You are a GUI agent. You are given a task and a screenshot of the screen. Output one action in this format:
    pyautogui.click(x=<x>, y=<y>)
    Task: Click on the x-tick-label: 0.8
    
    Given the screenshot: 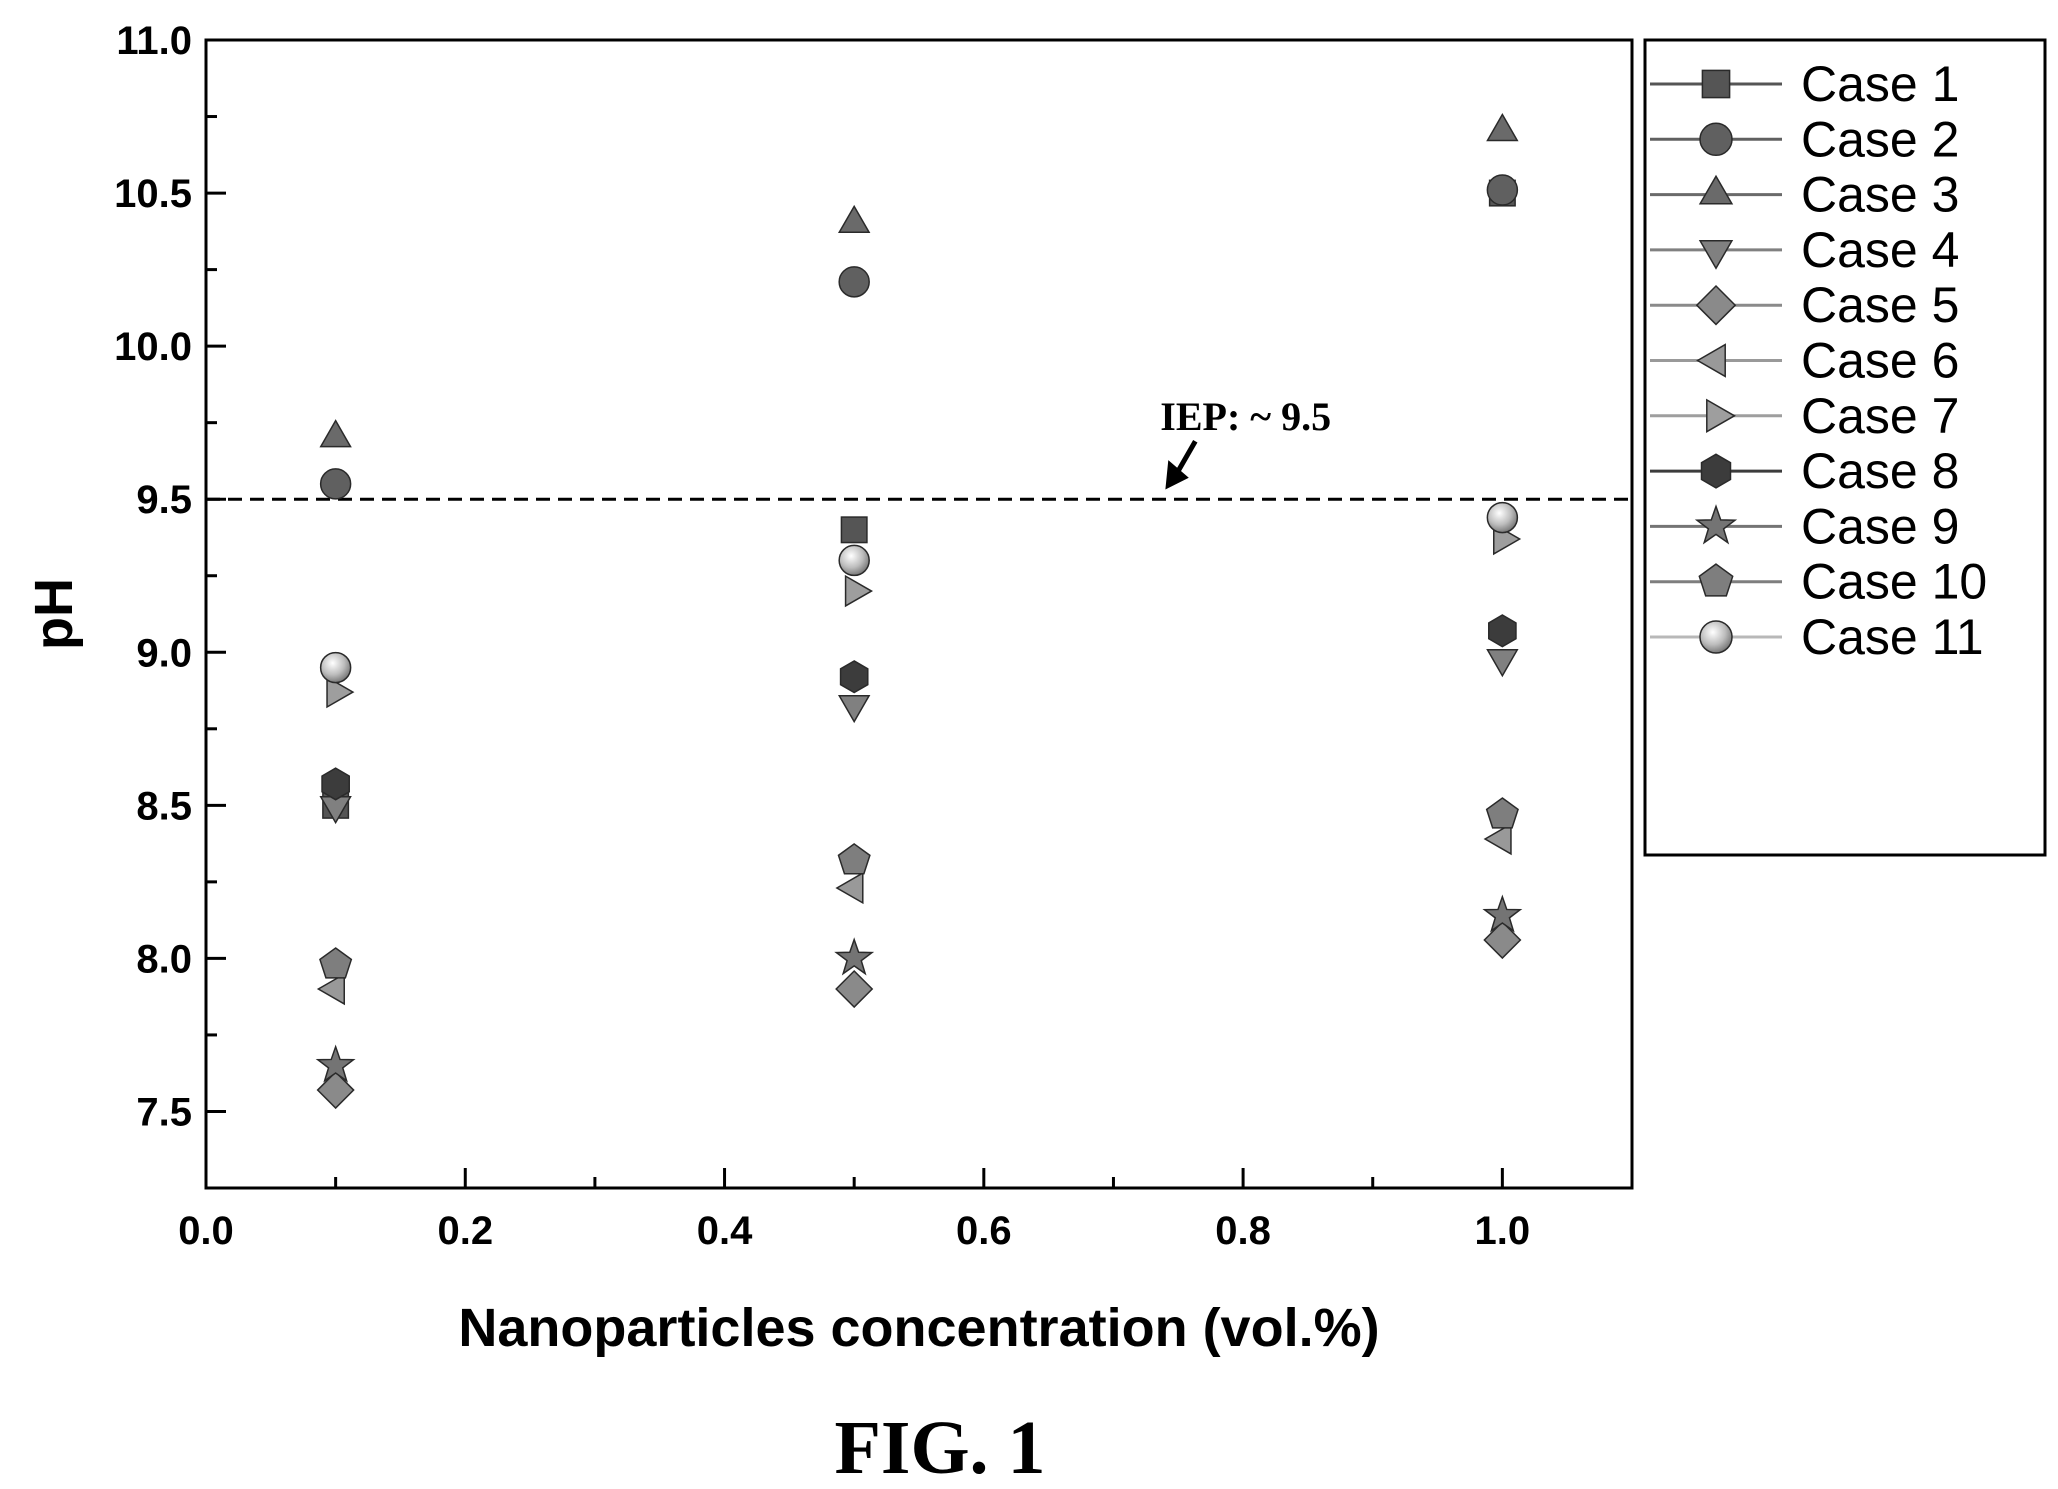 What is the action you would take?
    pyautogui.click(x=1243, y=1231)
    